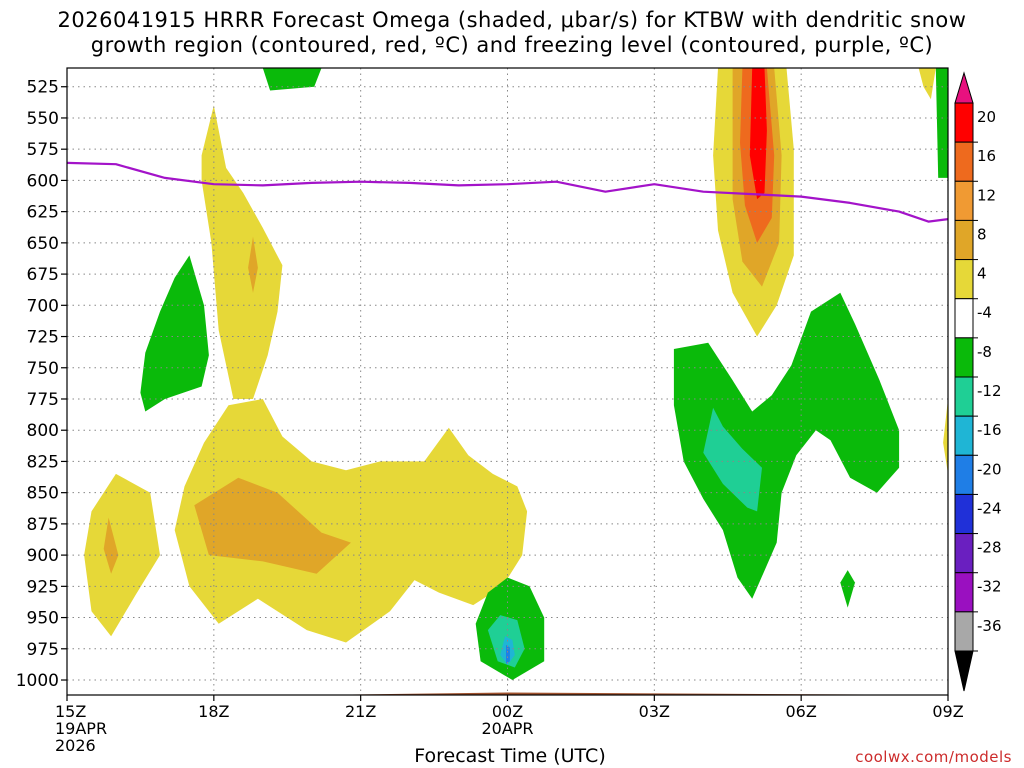 Image resolution: width=1024 pixels, height=768 pixels. What do you see at coordinates (43, 369) in the screenshot?
I see `y-tick-label-750: 750` at bounding box center [43, 369].